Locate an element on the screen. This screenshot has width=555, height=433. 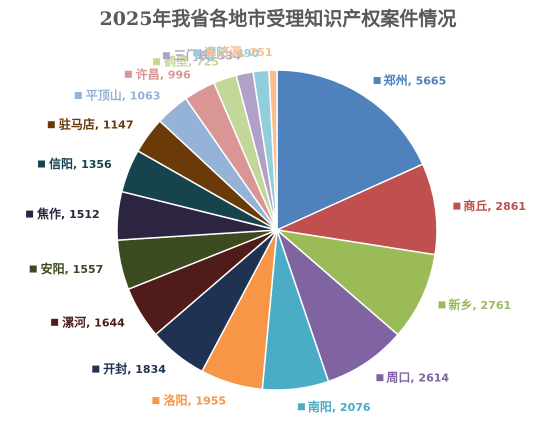
label-value: 534 is located at coordinates (229, 56).